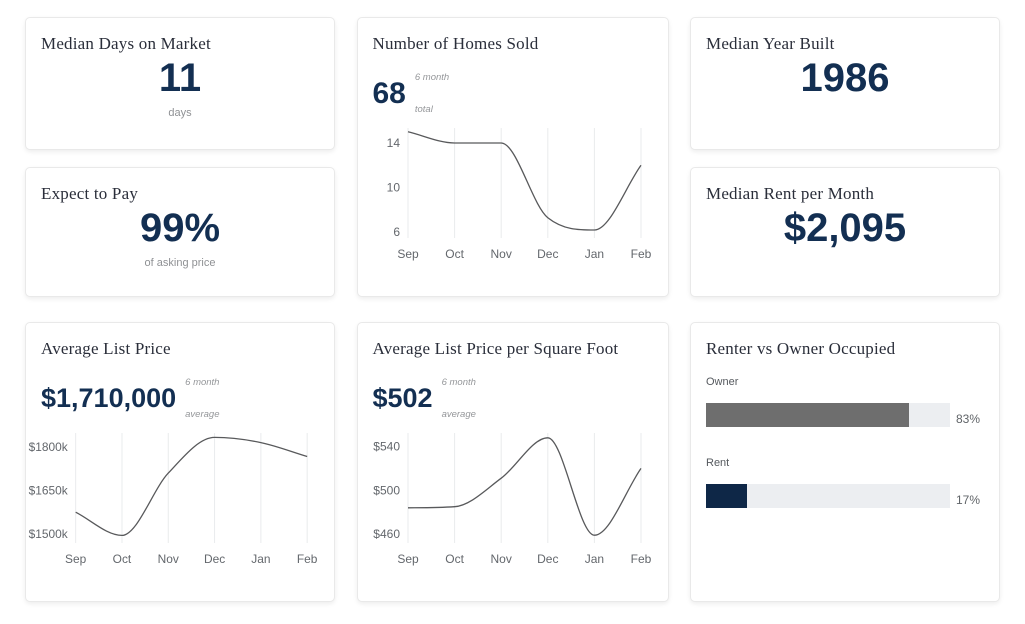 The height and width of the screenshot is (624, 1025). What do you see at coordinates (90, 193) in the screenshot?
I see `card-title-expect-to-pay: Expect to Pay` at bounding box center [90, 193].